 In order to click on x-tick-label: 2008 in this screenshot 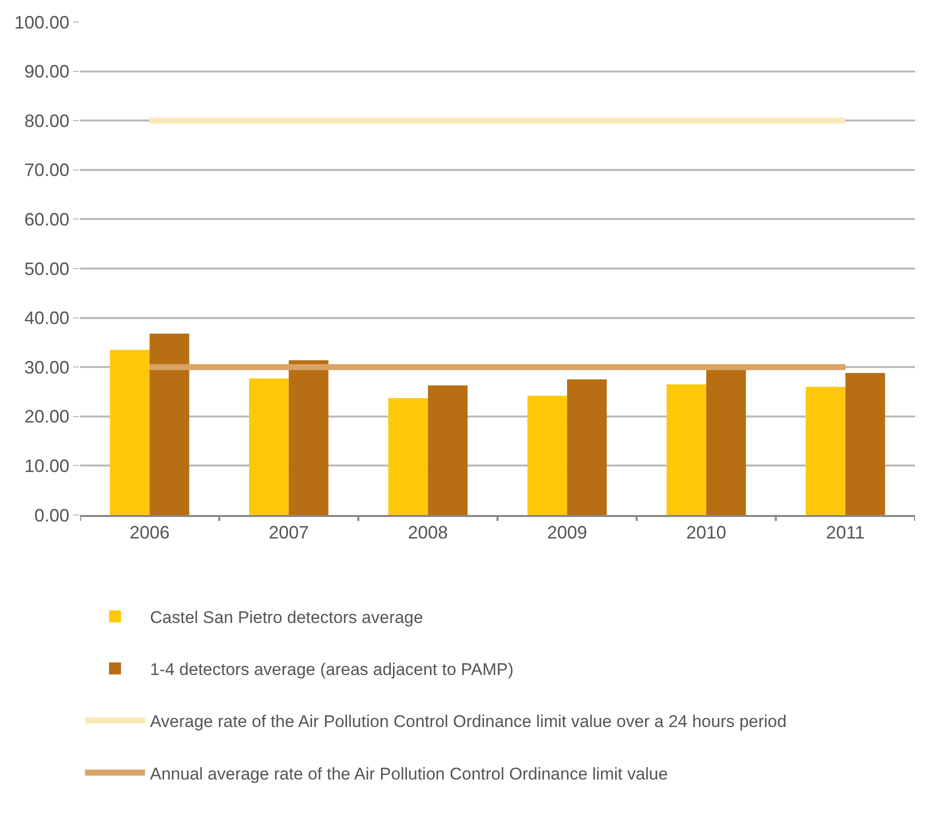, I will do `click(428, 532)`.